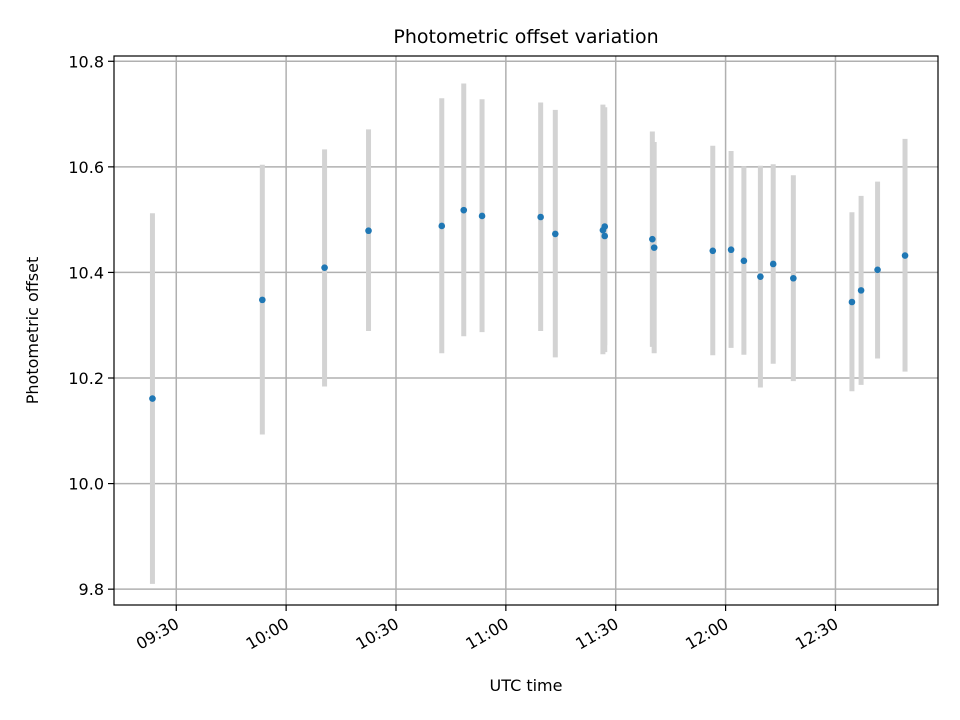 This screenshot has height=720, width=960. I want to click on x-tick-label: 12:30, so click(816, 634).